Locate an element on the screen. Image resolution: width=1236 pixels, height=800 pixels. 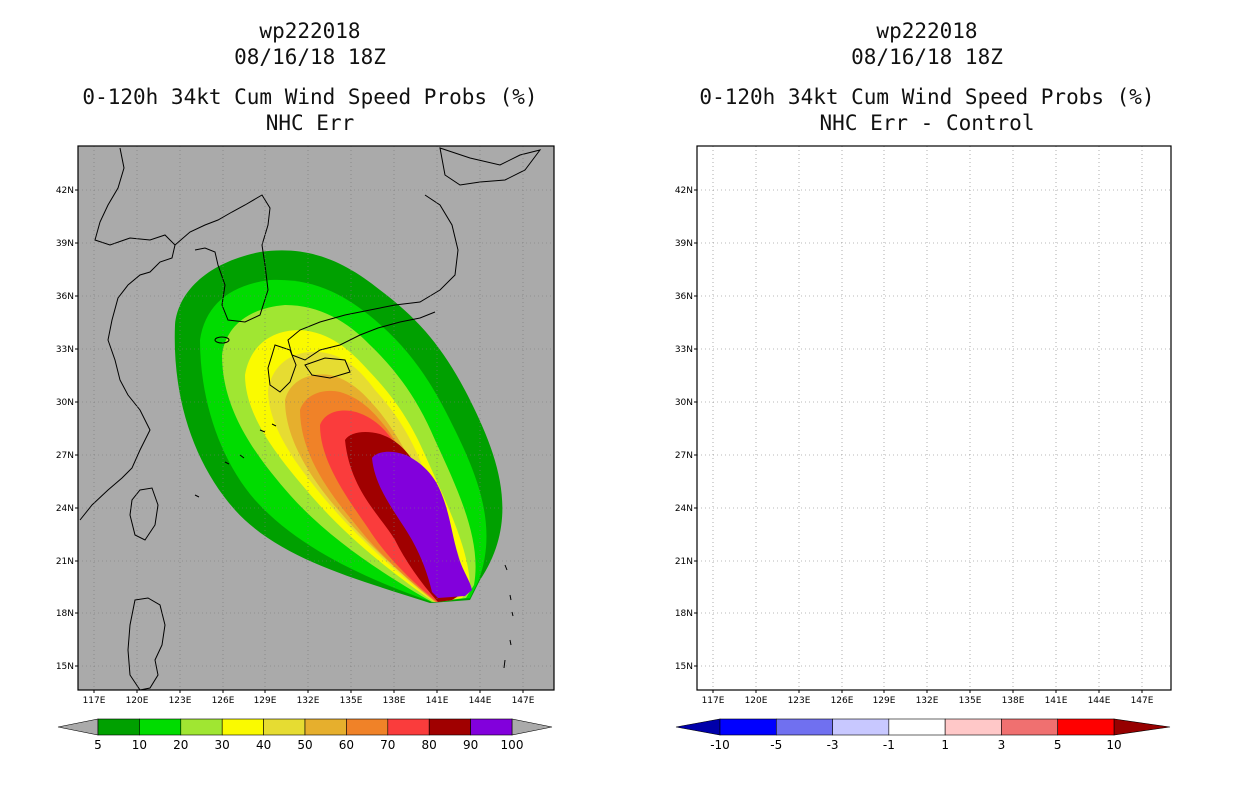
right-product: 0-120h 34kt Cum Wind Speed Probs (%) is located at coordinates (927, 97).